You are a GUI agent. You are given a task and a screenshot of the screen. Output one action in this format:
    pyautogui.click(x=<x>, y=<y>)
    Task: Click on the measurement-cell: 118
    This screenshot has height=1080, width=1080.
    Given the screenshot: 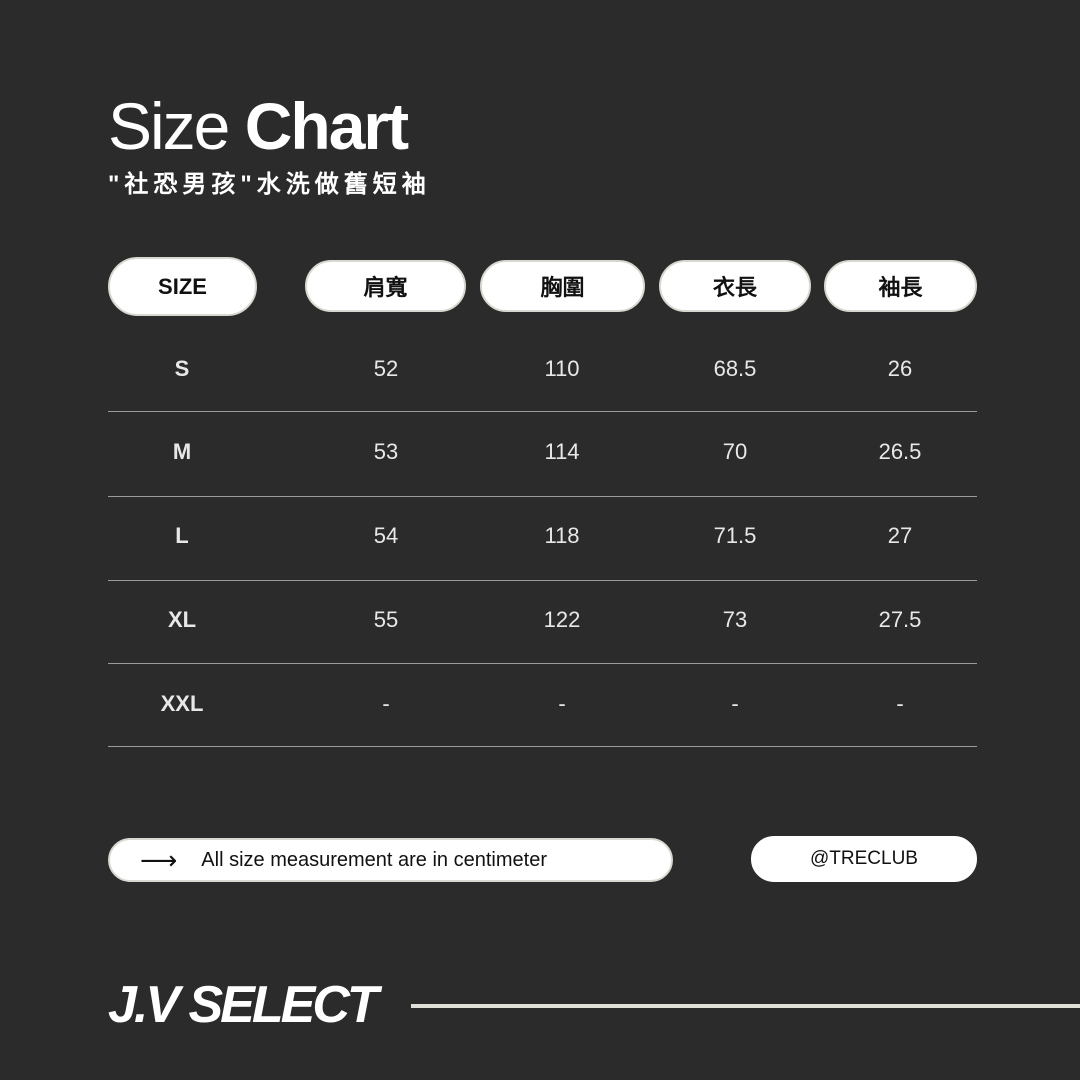 What is the action you would take?
    pyautogui.click(x=562, y=535)
    